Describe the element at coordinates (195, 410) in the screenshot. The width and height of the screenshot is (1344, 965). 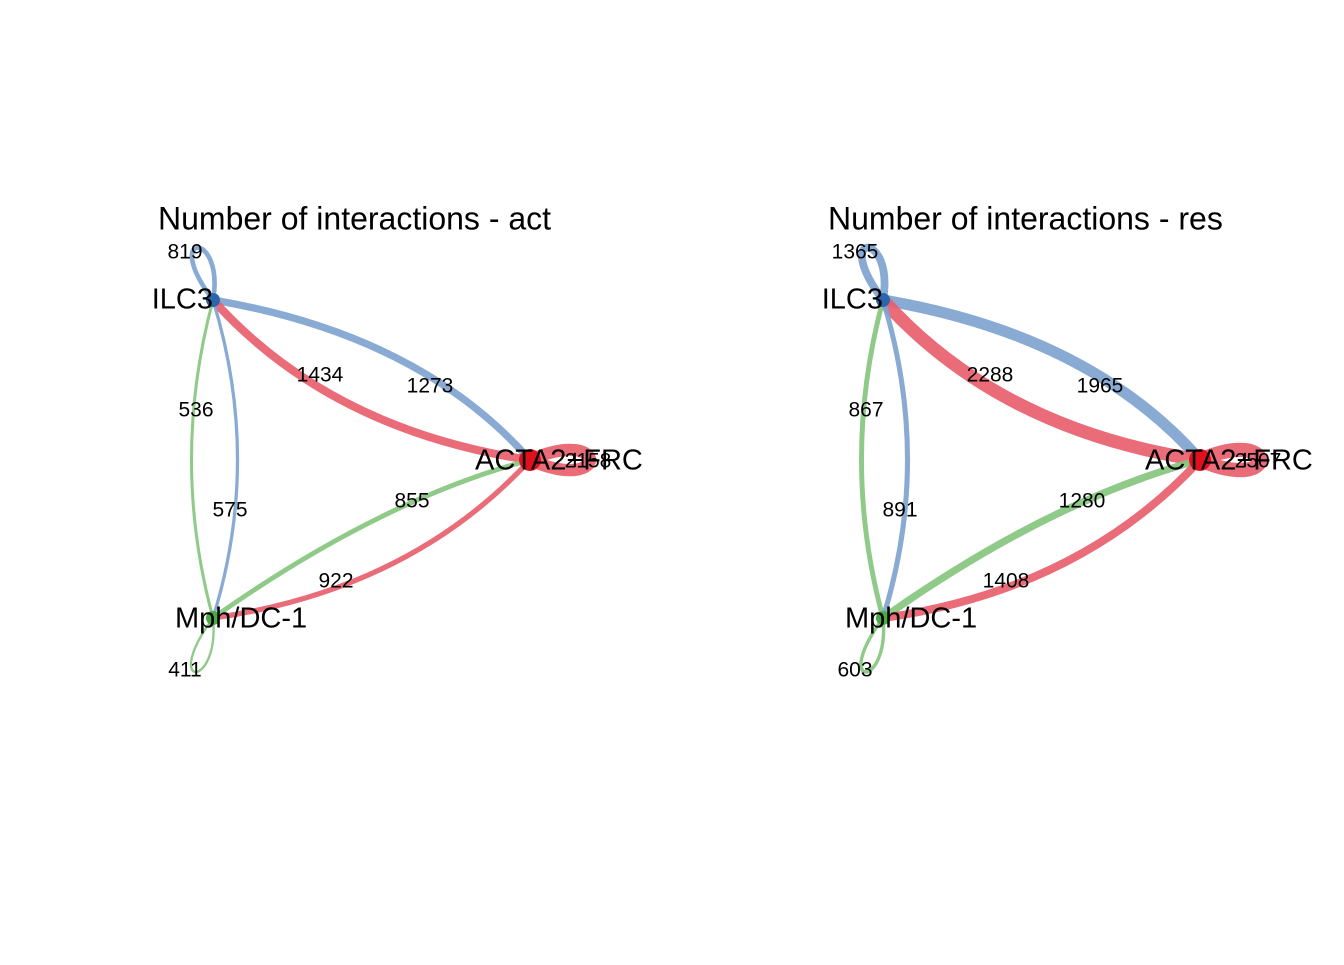
I see `edge-label: 536` at that location.